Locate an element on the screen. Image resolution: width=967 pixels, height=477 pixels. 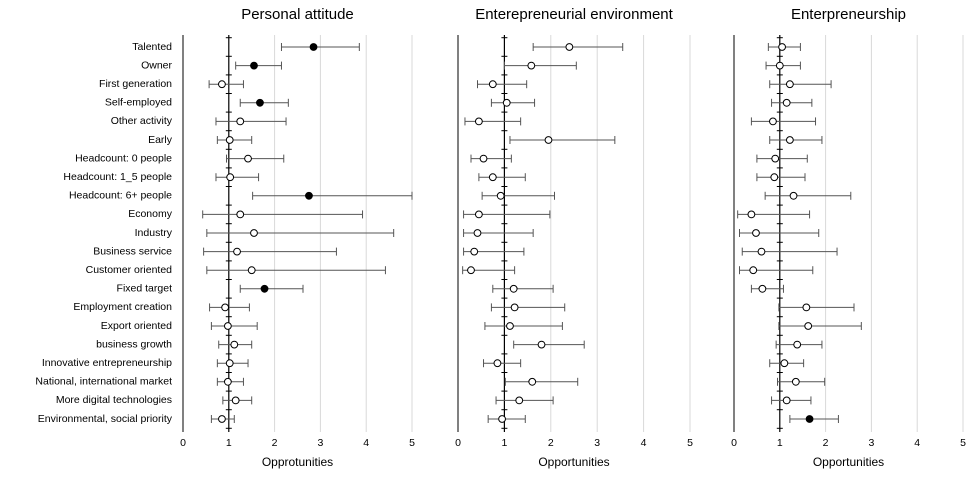
category-label: More digital technologies is located at coordinates (114, 400).